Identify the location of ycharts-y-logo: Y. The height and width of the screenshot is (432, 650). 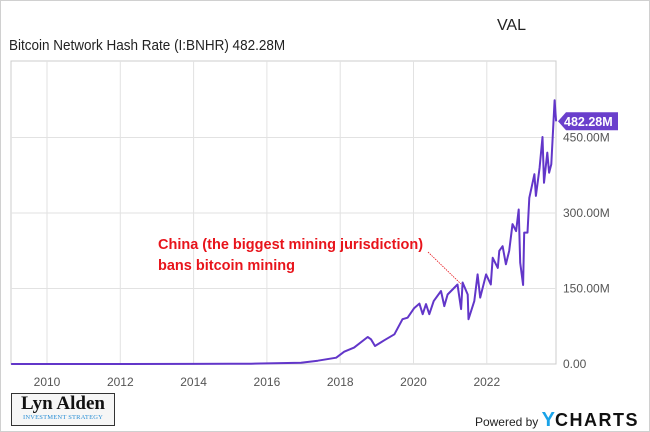
(548, 420).